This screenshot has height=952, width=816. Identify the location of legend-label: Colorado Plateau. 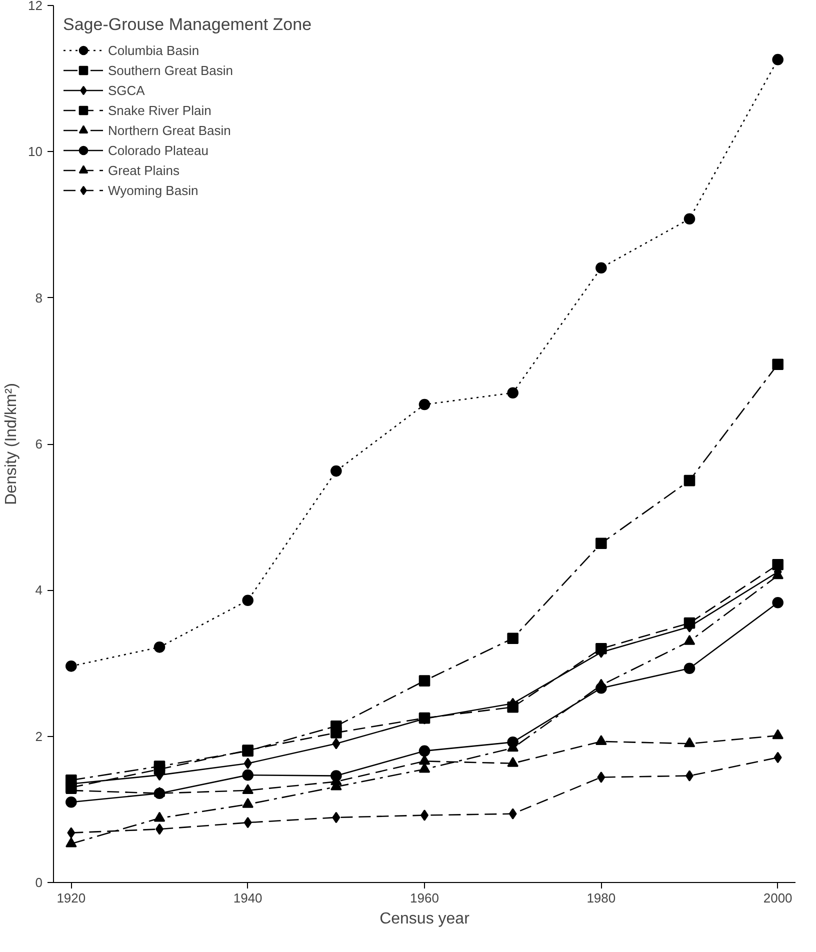
(158, 150).